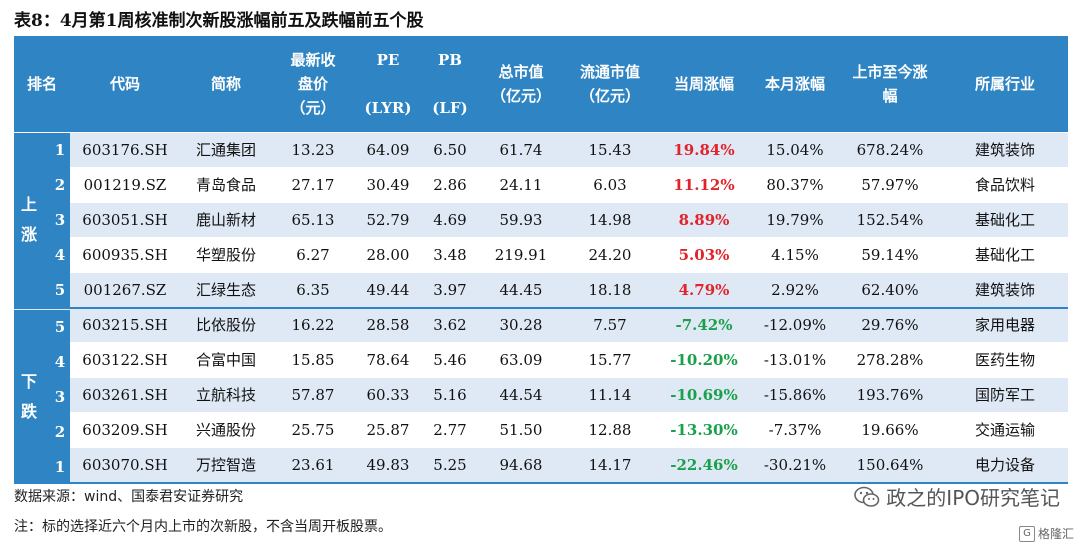  I want to click on group-separator, so click(541, 308).